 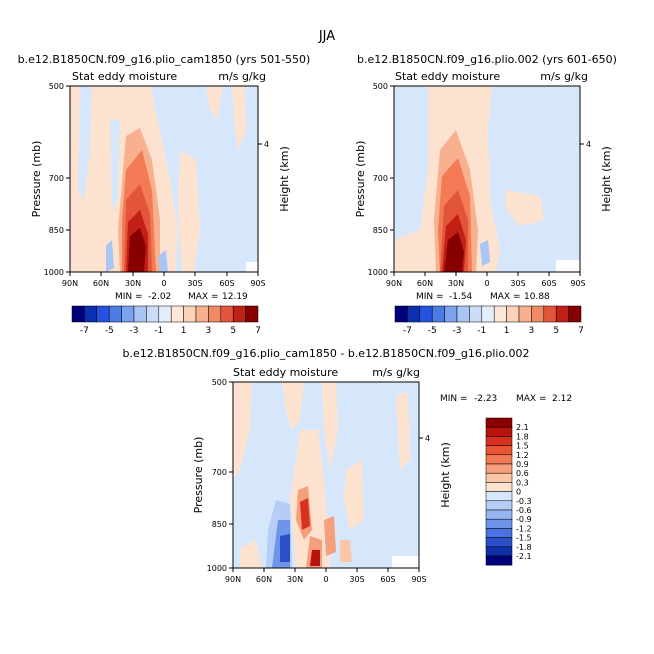 What do you see at coordinates (418, 579) in the screenshot?
I see `panel-3-xtick-90s: 90S` at bounding box center [418, 579].